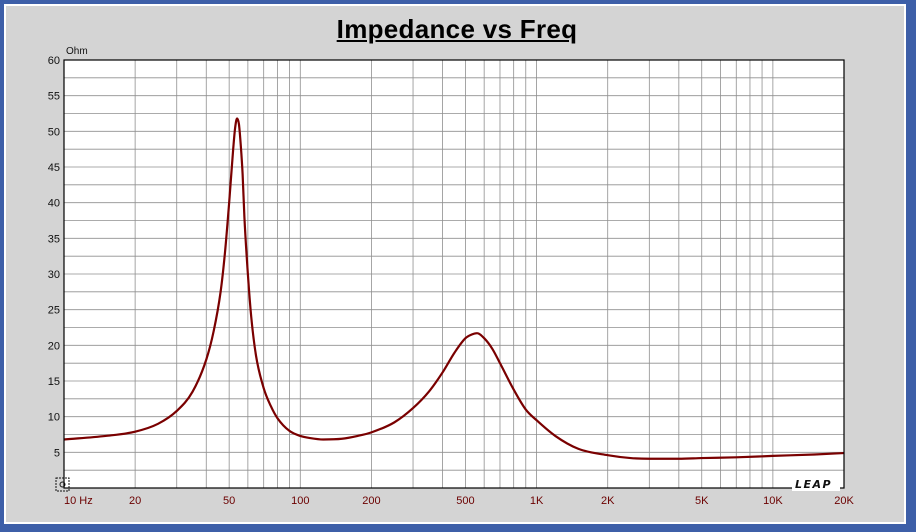 The height and width of the screenshot is (532, 916). Describe the element at coordinates (229, 501) in the screenshot. I see `x-tick-label: 50` at that location.